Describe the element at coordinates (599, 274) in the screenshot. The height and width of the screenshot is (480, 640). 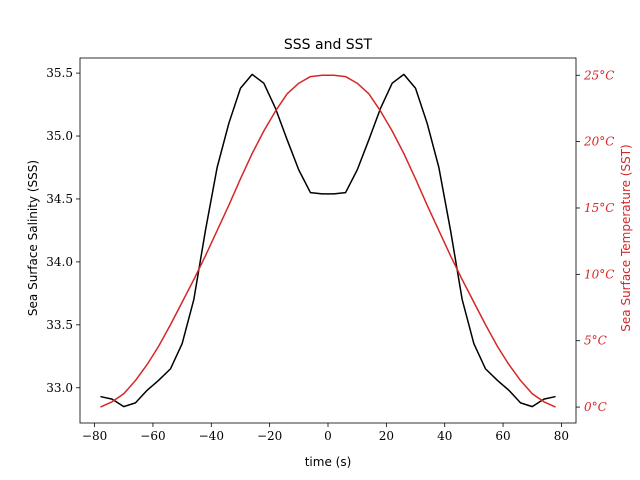
I see `y-right-tick-label: 10°C` at that location.